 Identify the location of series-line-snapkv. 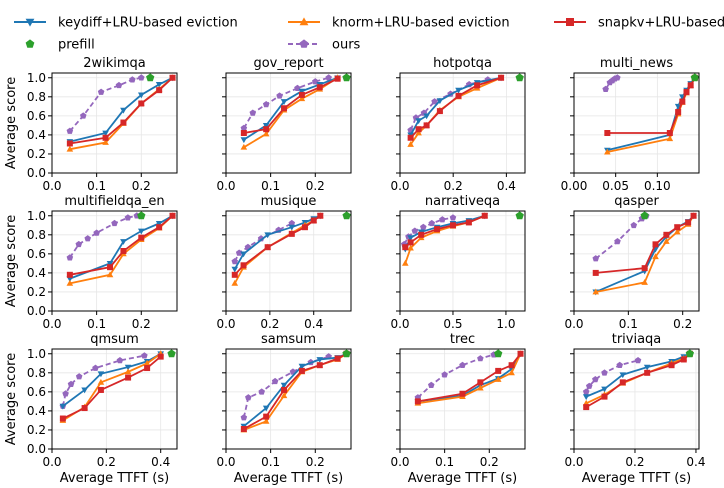
(651, 105).